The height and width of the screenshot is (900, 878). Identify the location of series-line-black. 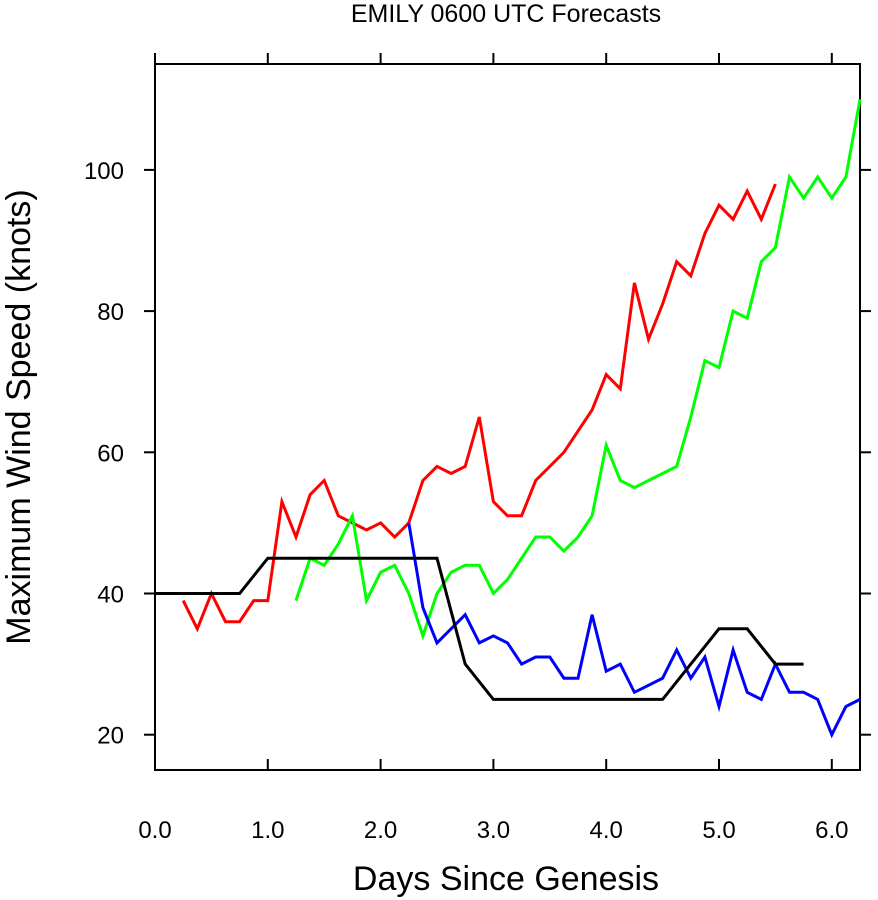
(479, 628).